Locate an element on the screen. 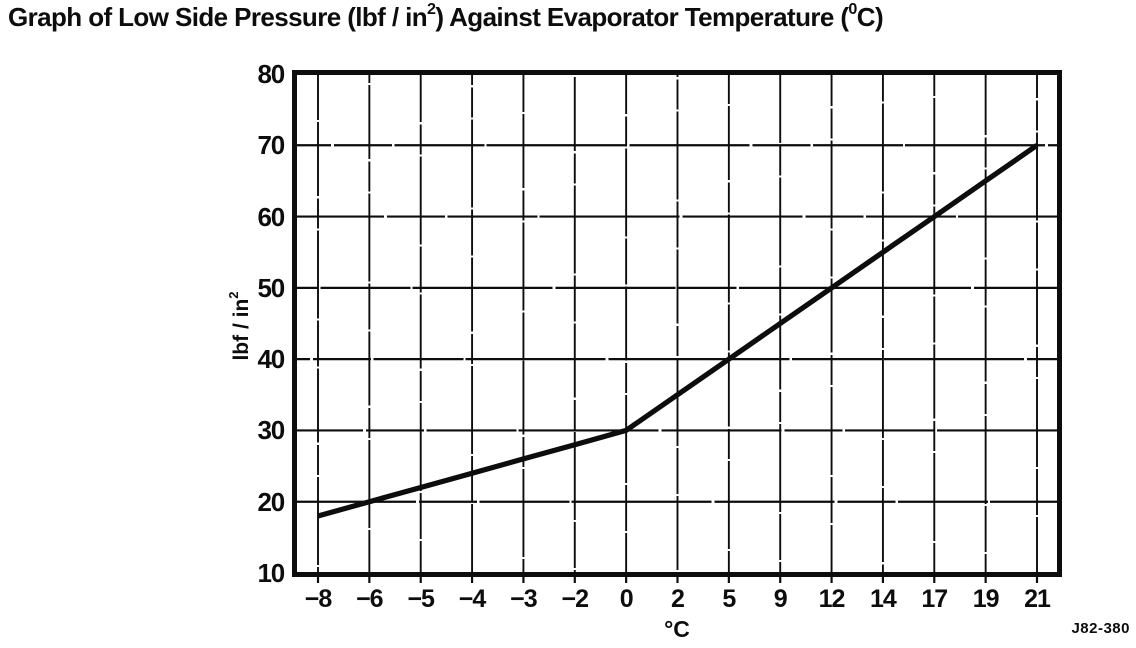 This screenshot has height=648, width=1136. y-tick-label: 60 is located at coordinates (271, 216).